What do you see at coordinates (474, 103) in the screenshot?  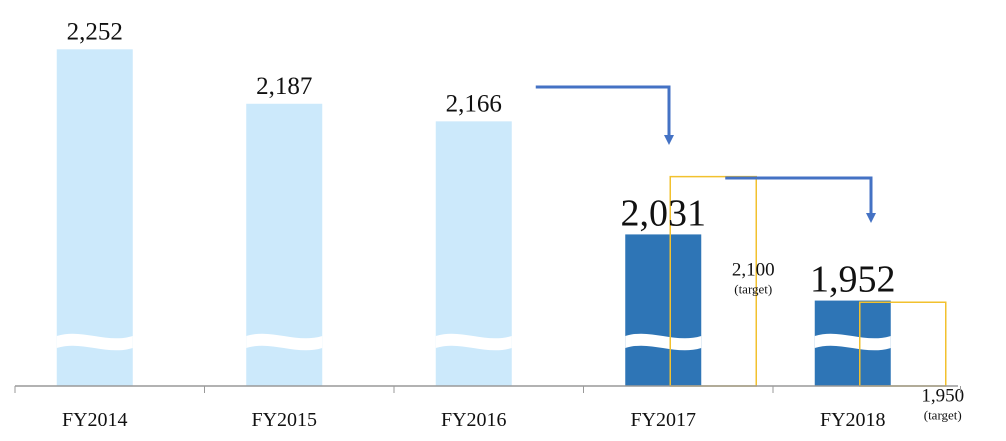 I see `value-label-fy2016: 2,166` at bounding box center [474, 103].